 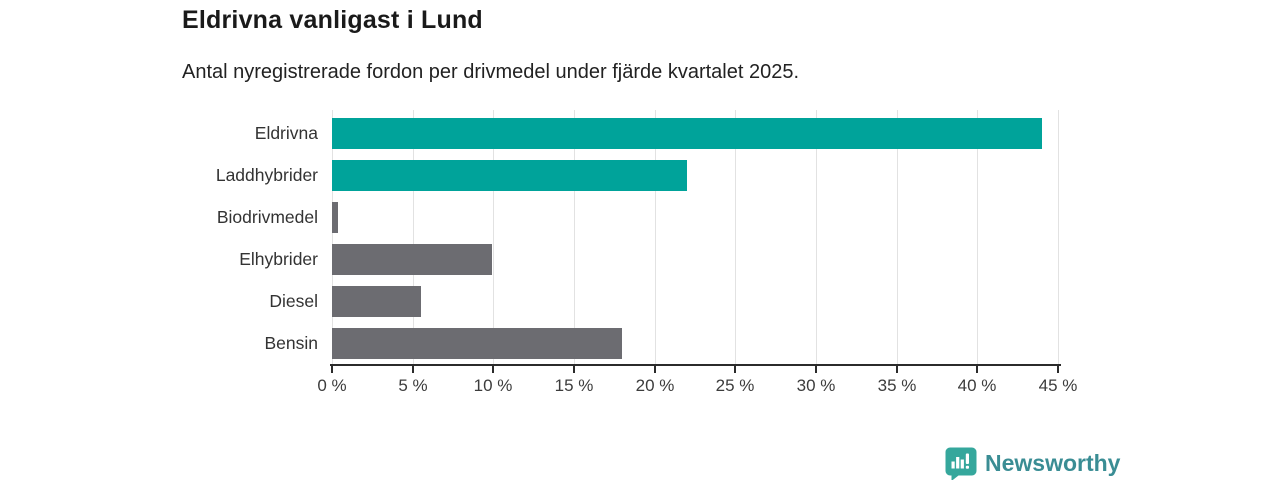 What do you see at coordinates (977, 385) in the screenshot?
I see `x-axis-tick-label: 40 %` at bounding box center [977, 385].